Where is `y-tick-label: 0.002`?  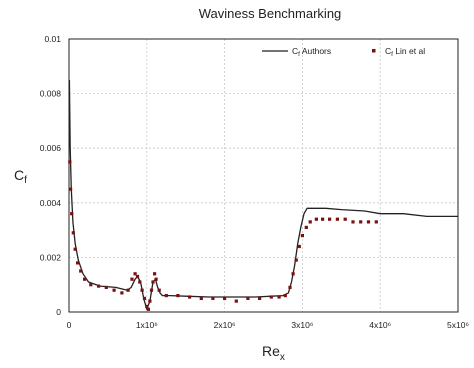 y-tick-label: 0.002 is located at coordinates (51, 257).